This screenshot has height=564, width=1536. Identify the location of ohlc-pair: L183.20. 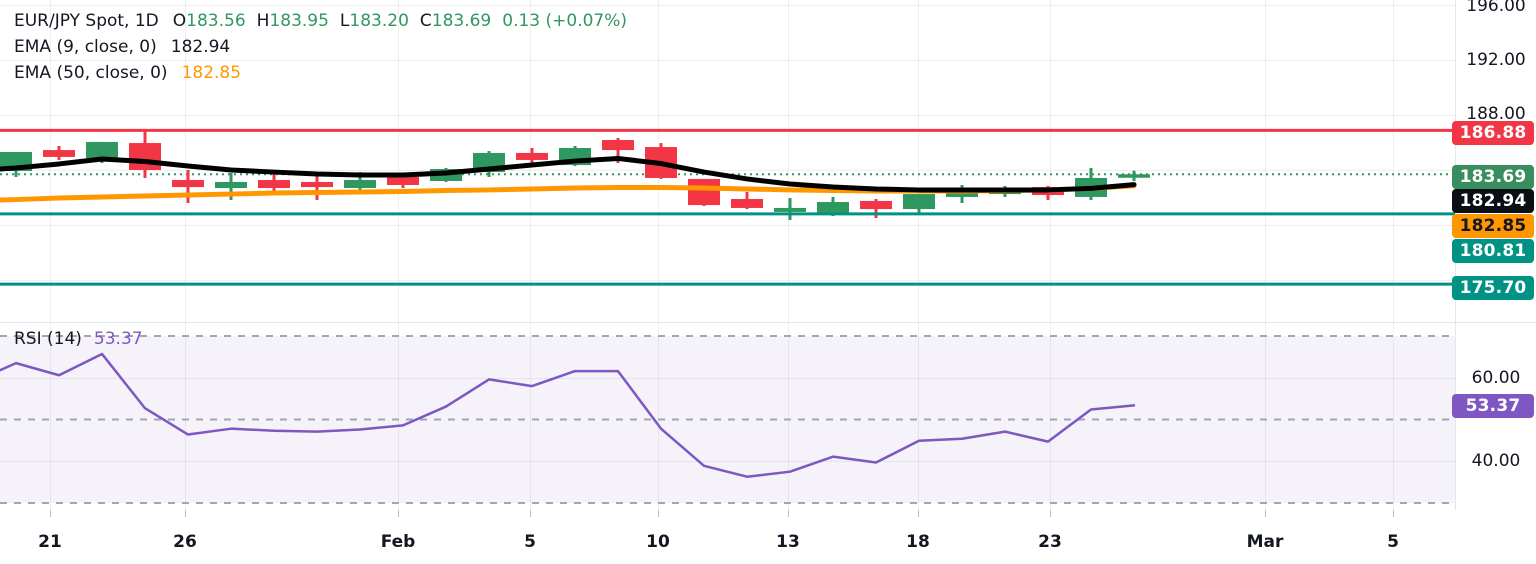
(374, 21).